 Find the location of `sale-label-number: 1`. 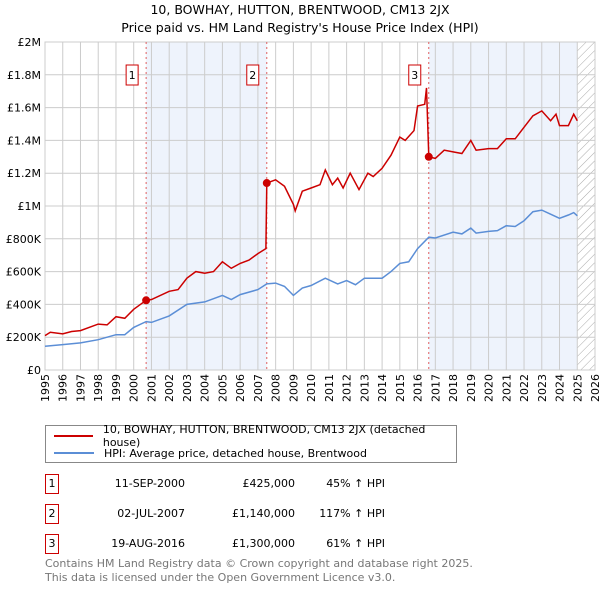

sale-label-number: 1 is located at coordinates (132, 75).